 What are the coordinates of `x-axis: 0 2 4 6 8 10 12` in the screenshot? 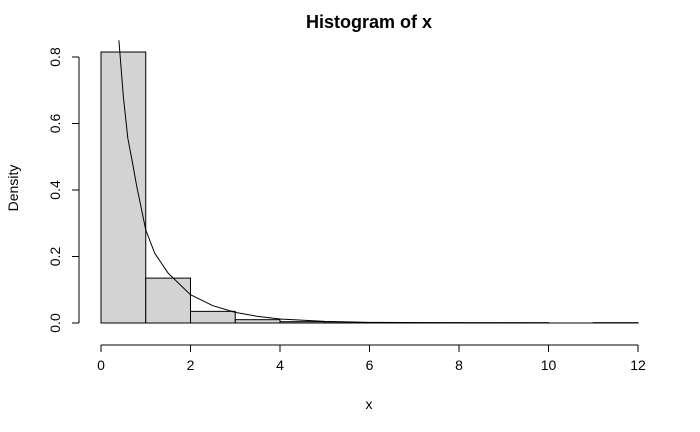 It's located at (371, 358).